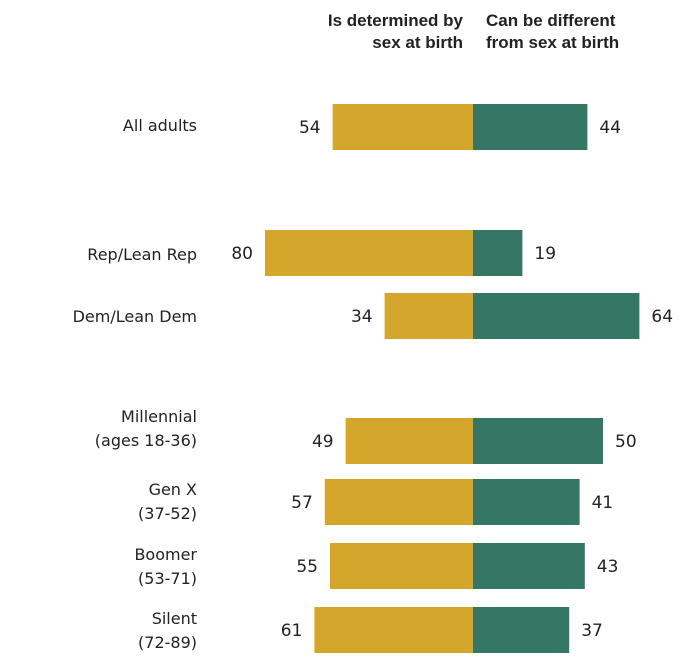  What do you see at coordinates (307, 567) in the screenshot?
I see `value-label-determined: 55` at bounding box center [307, 567].